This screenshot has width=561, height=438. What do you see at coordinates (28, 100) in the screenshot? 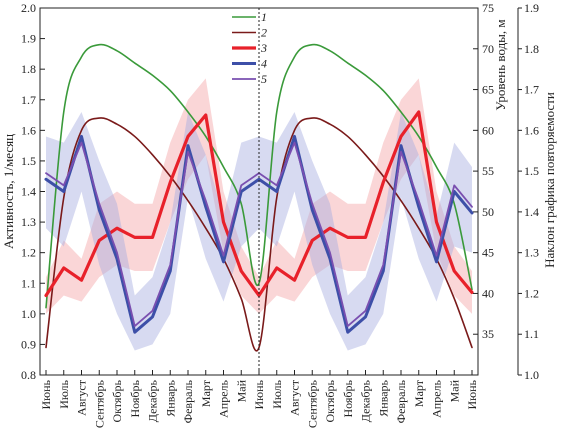
I see `left-tick-label: 1.7` at bounding box center [28, 100].